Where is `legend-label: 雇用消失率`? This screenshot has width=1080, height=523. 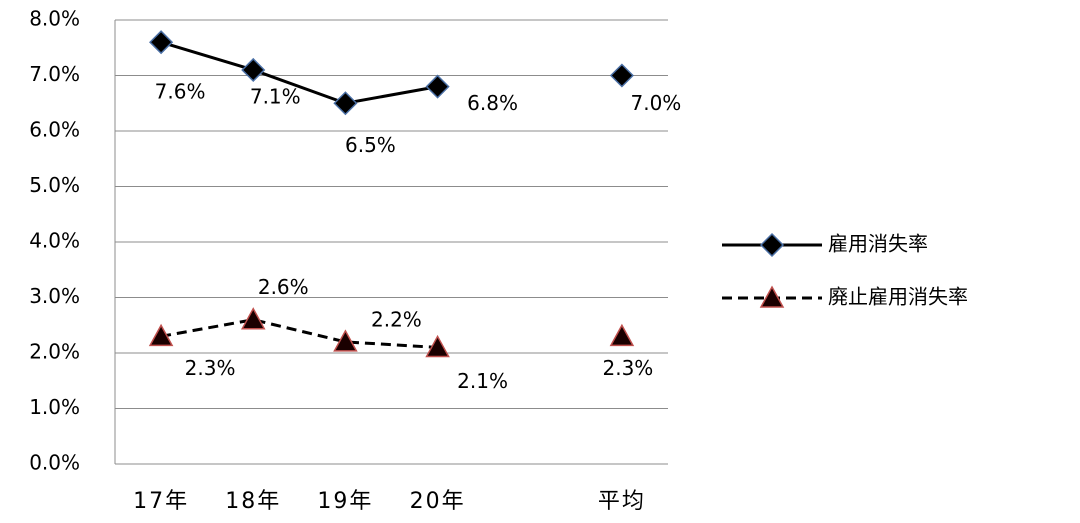
legend-label: 雇用消失率 is located at coordinates (878, 244).